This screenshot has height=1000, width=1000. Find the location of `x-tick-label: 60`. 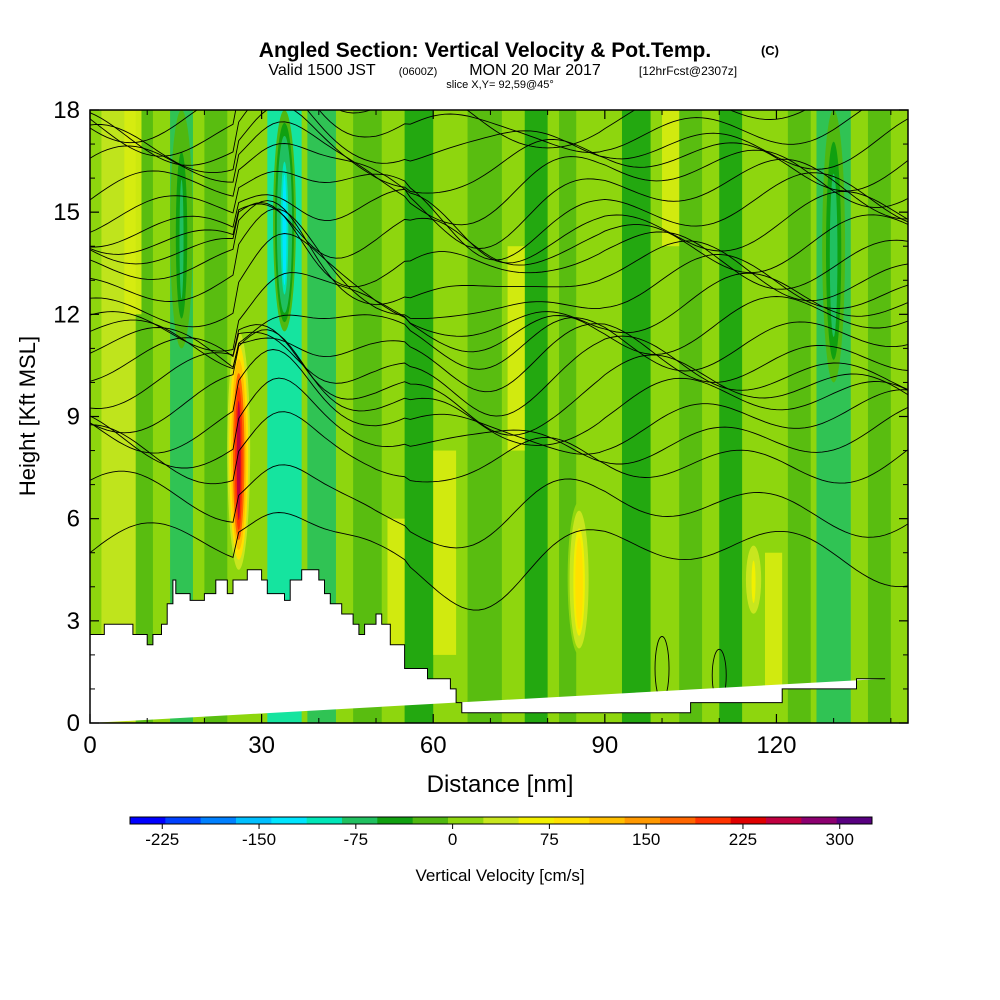

x-tick-label: 60 is located at coordinates (433, 745).